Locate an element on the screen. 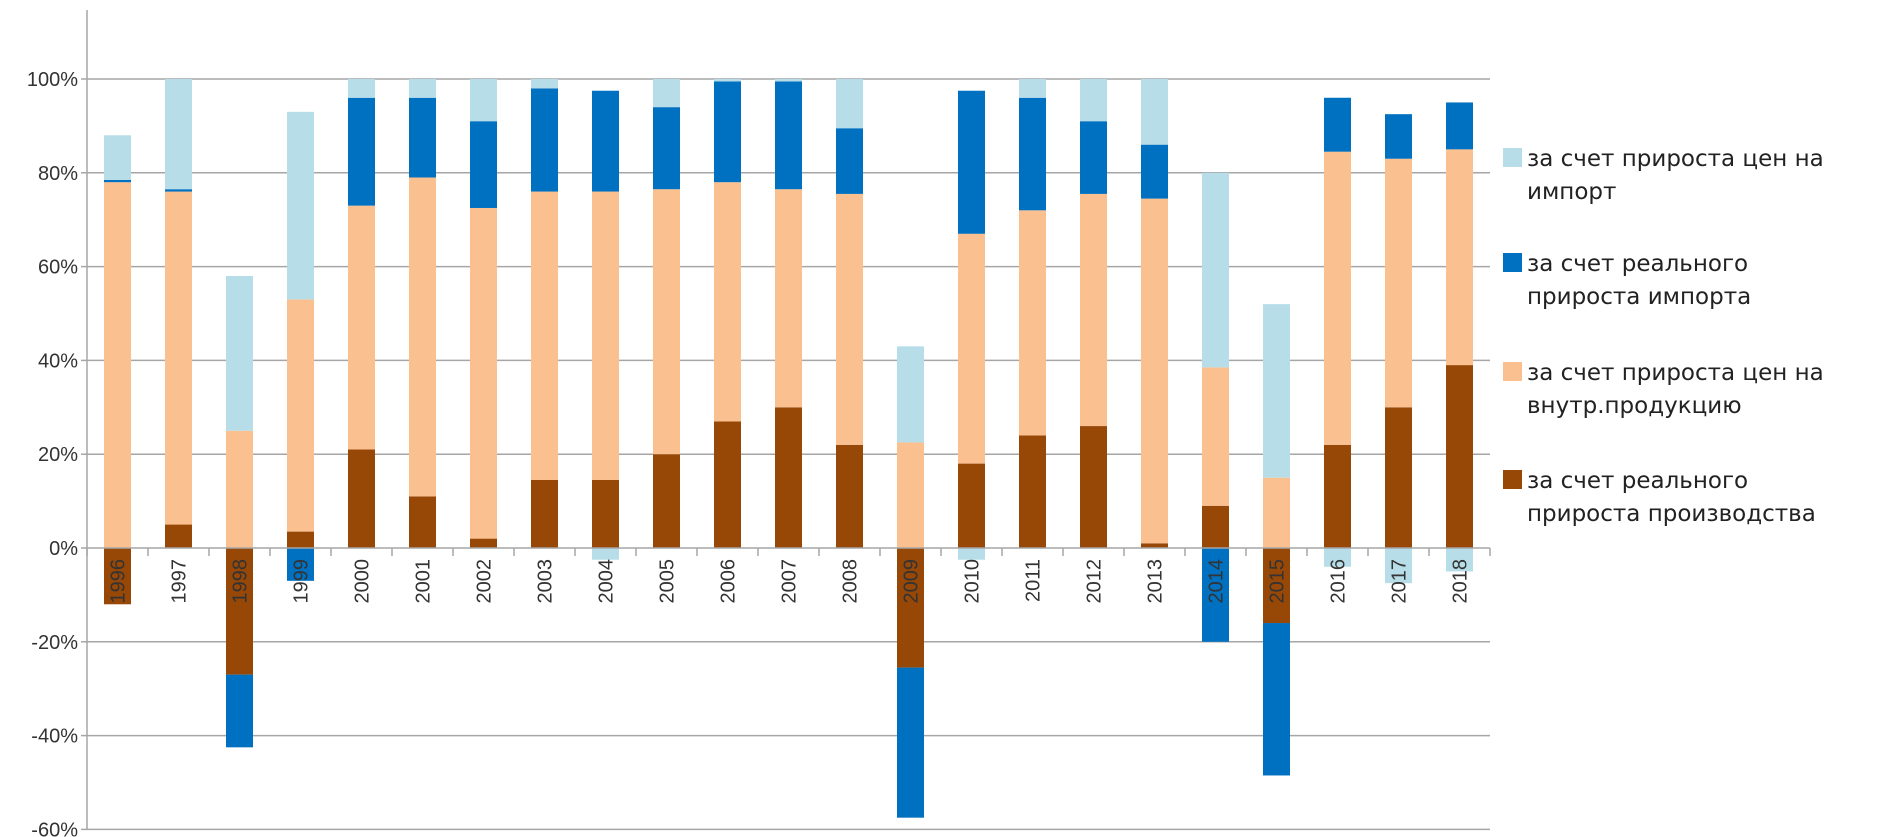  x-tick-label: 1997 is located at coordinates (180, 581).